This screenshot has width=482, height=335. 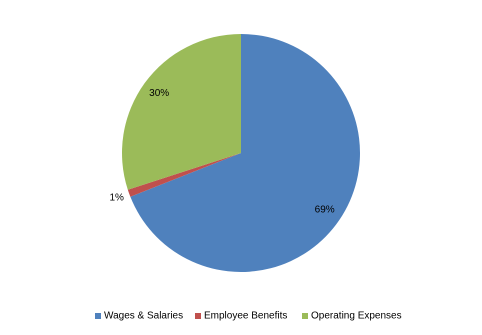 I want to click on legend-label: Wages & Salaries, so click(x=143, y=316).